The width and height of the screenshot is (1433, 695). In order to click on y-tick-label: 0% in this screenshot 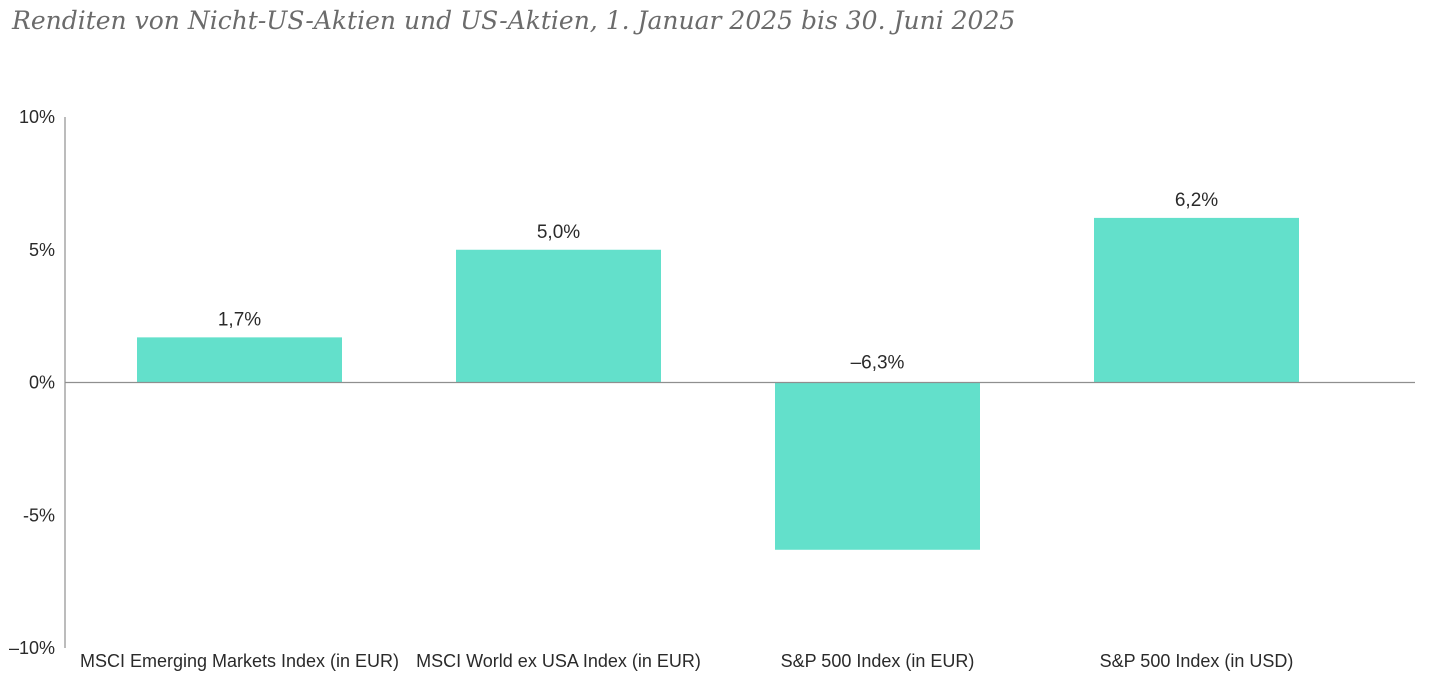, I will do `click(42, 383)`.